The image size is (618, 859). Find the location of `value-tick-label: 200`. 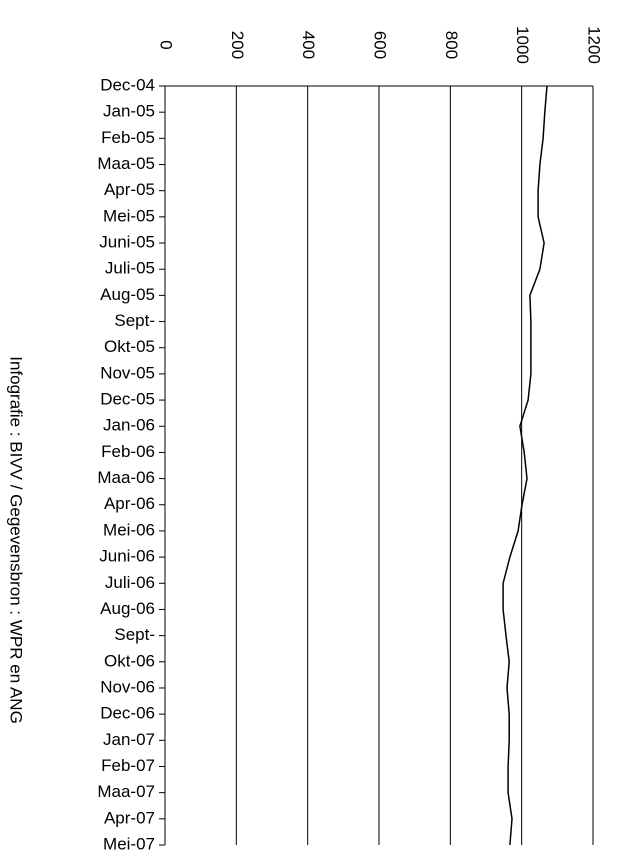

value-tick-label: 200 is located at coordinates (237, 45).